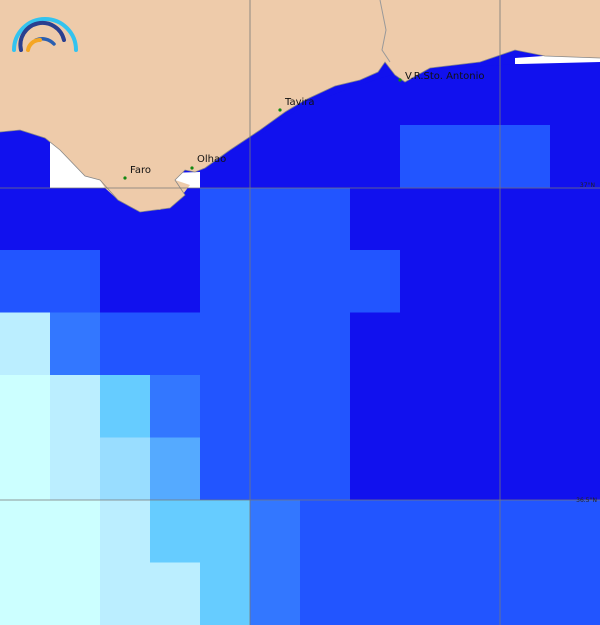 The height and width of the screenshot is (625, 600). I want to click on river-guadiana, so click(385, 31).